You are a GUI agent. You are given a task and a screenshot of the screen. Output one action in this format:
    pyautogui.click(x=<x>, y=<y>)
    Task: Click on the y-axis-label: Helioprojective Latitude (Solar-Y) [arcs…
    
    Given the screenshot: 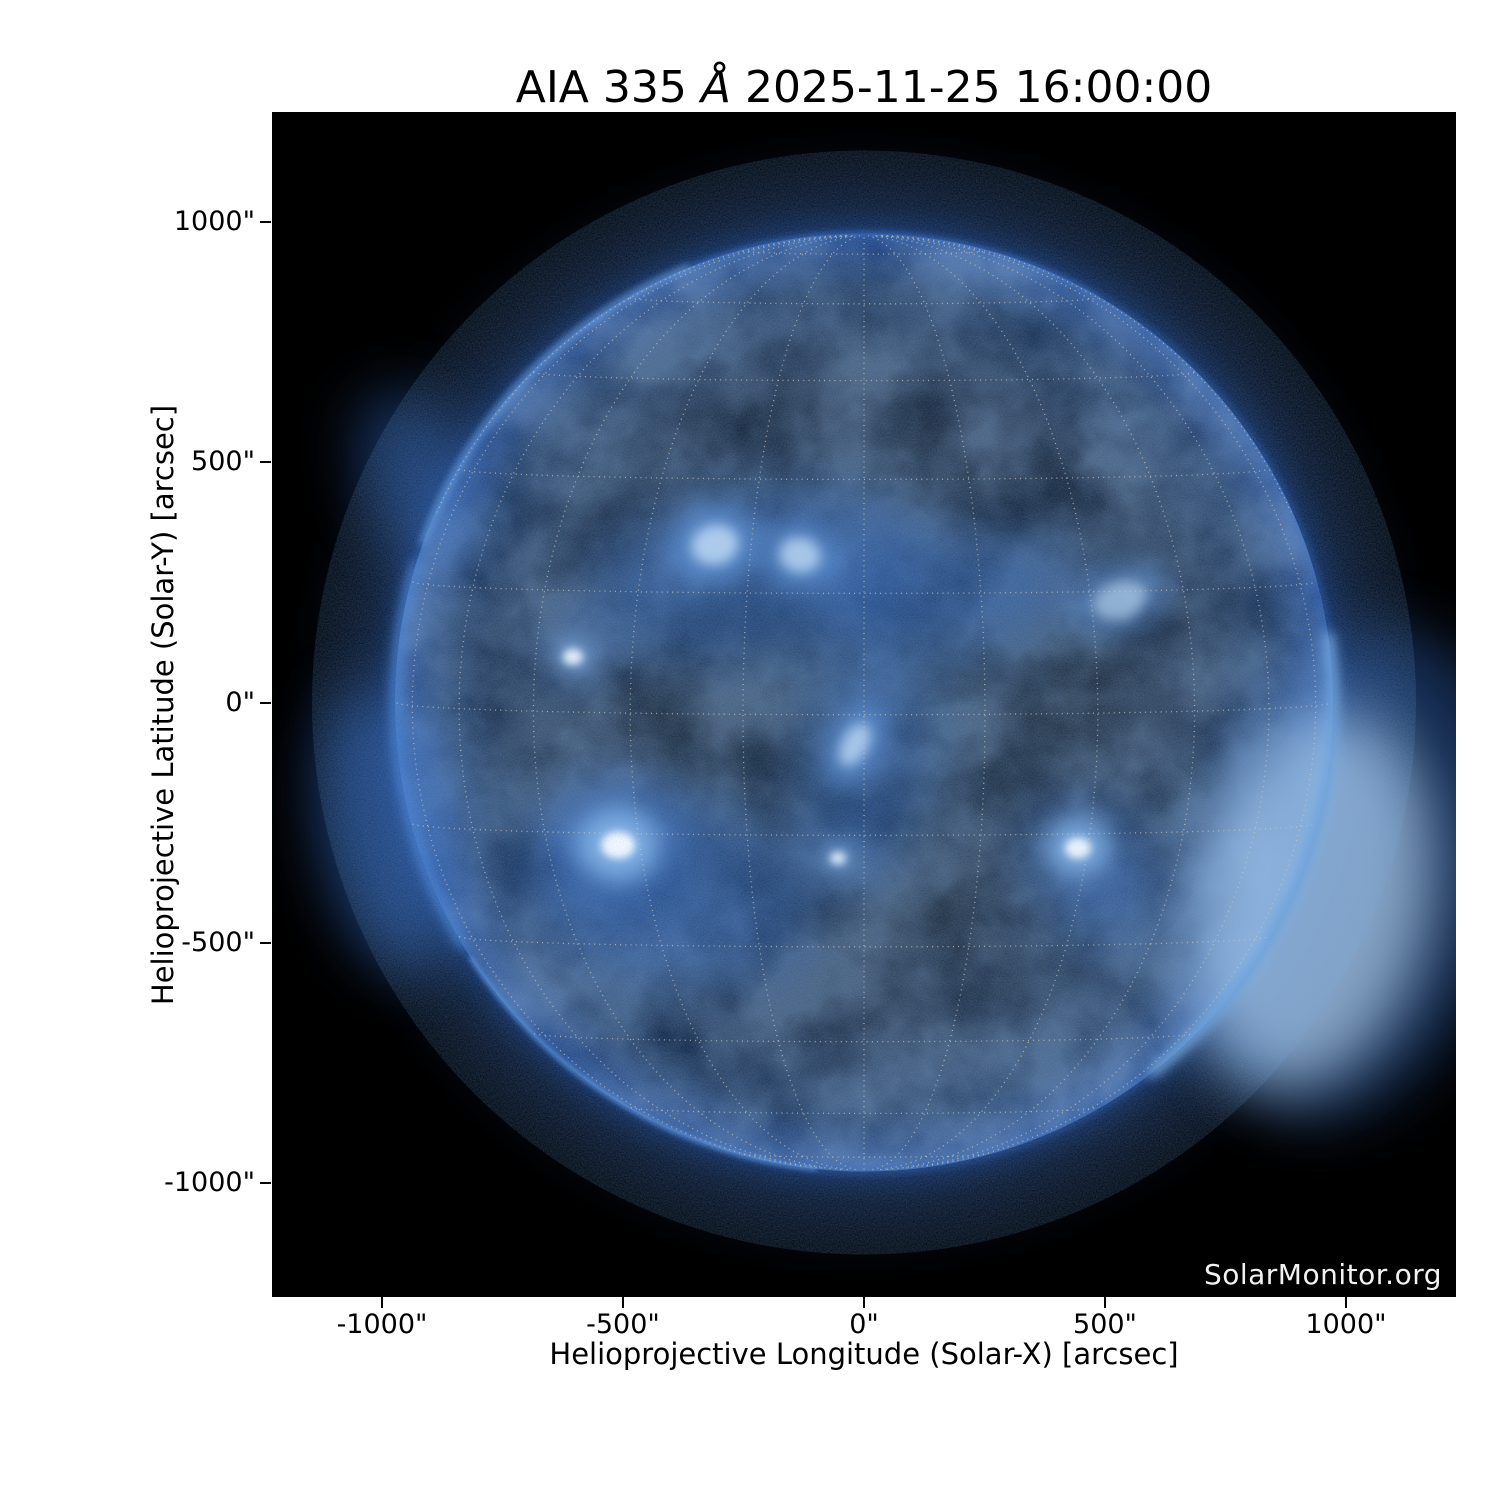 What is the action you would take?
    pyautogui.click(x=163, y=705)
    